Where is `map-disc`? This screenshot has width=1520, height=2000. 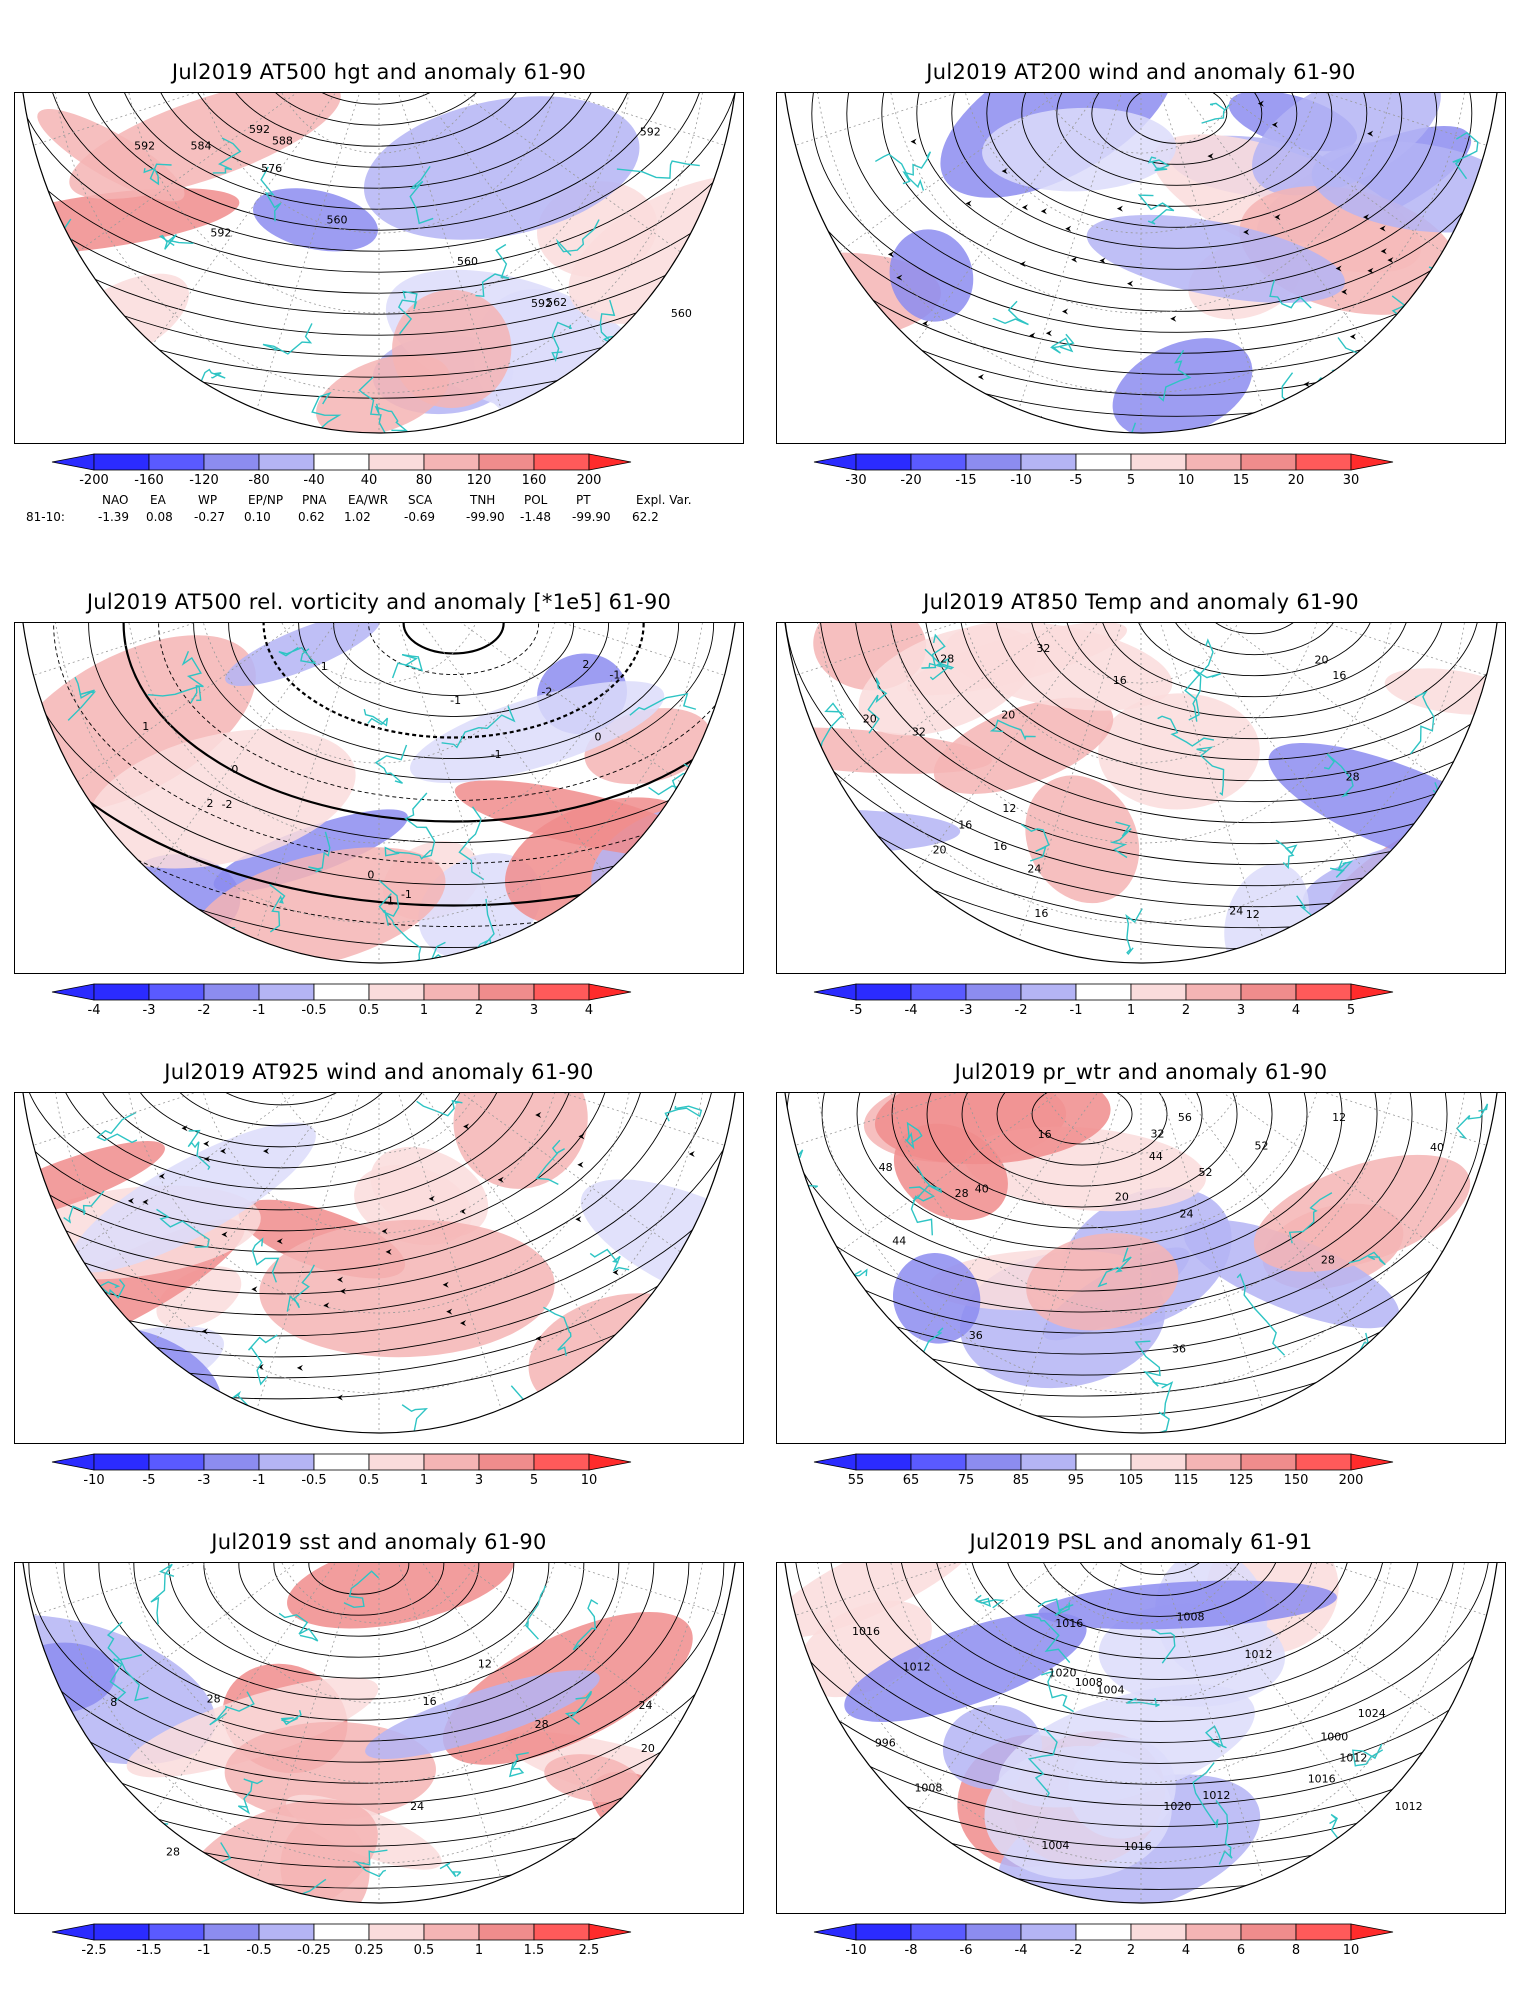 map-disc is located at coordinates (1141, 263).